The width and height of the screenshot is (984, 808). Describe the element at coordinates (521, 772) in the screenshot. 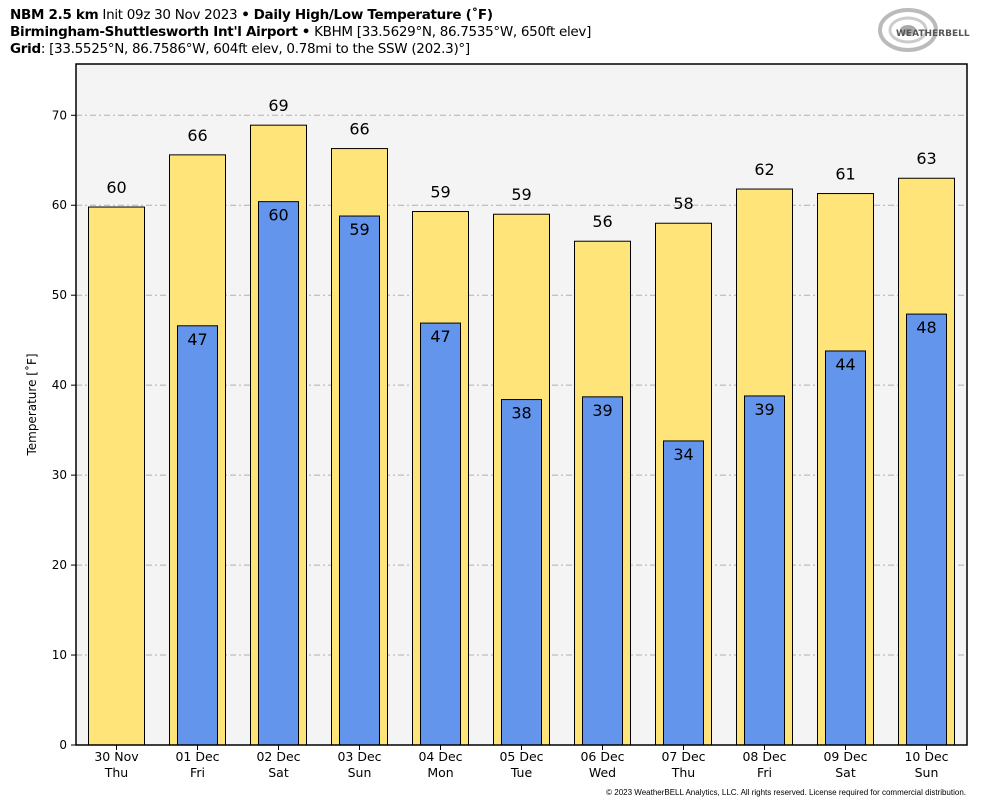

I see `x-tick-weekday: Tue` at that location.